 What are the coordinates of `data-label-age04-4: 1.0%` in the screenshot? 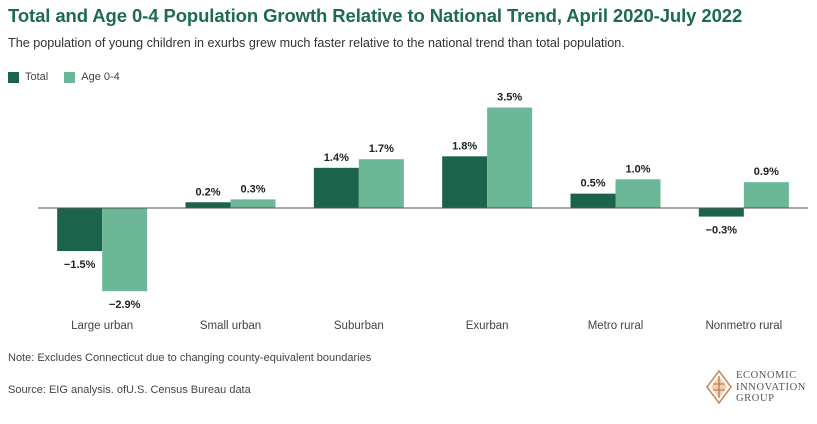 It's located at (637, 169).